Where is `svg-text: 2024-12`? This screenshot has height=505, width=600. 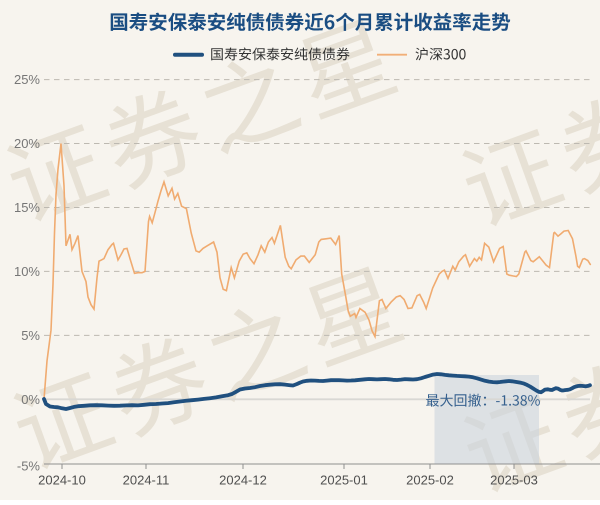
svg-text: 2024-12 is located at coordinates (243, 480).